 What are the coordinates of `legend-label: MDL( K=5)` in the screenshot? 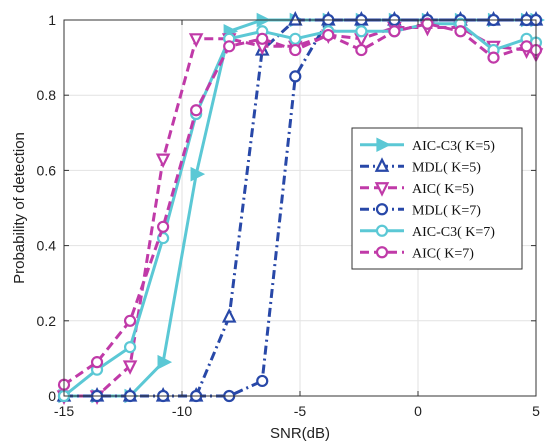 It's located at (446, 167).